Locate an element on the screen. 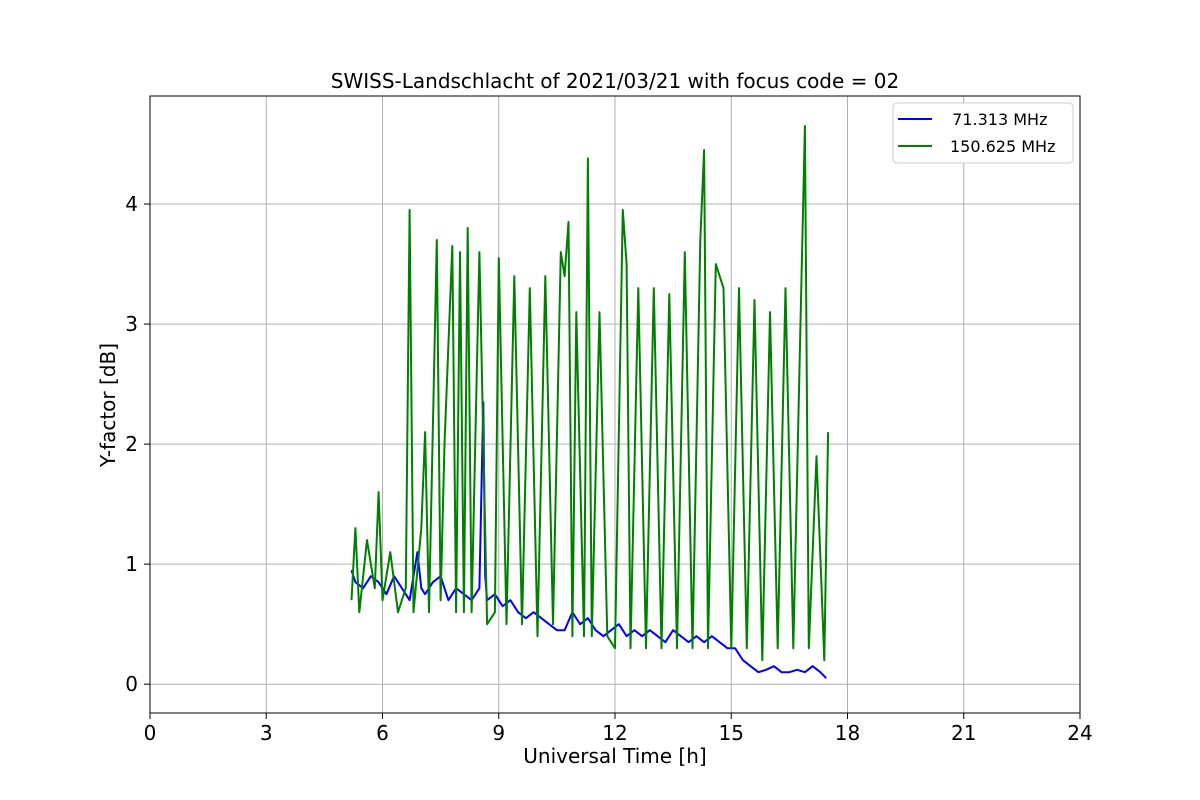 The height and width of the screenshot is (800, 1200). x-tick-label: 24 is located at coordinates (1079, 733).